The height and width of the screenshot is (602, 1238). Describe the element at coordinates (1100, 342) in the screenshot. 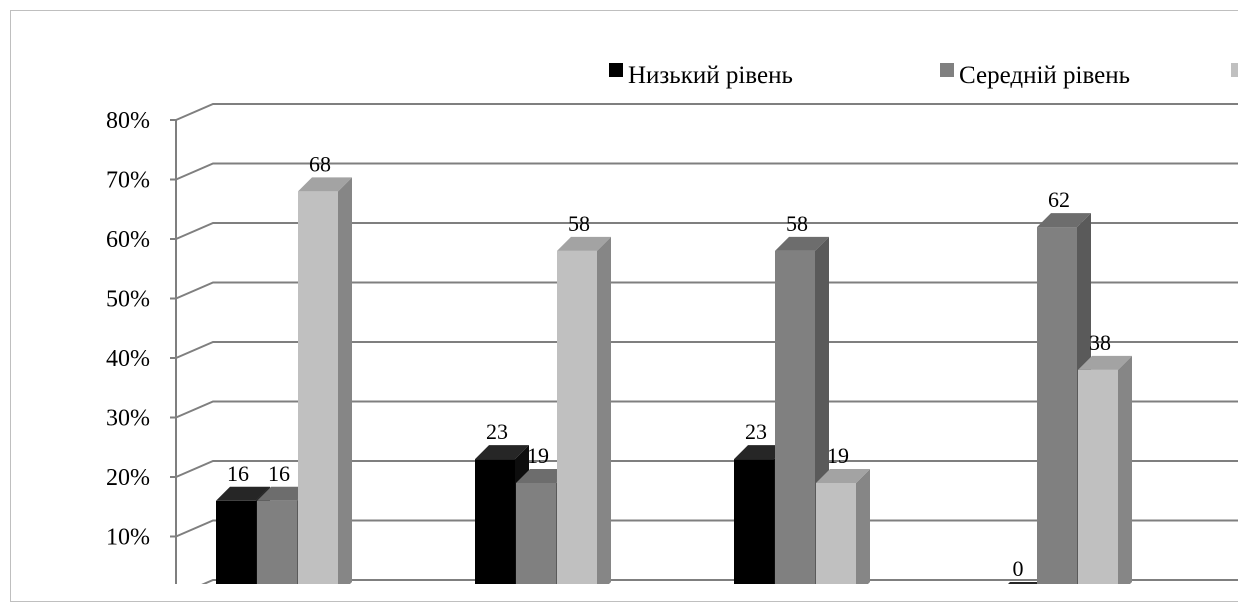

I see `data-label: 38` at that location.